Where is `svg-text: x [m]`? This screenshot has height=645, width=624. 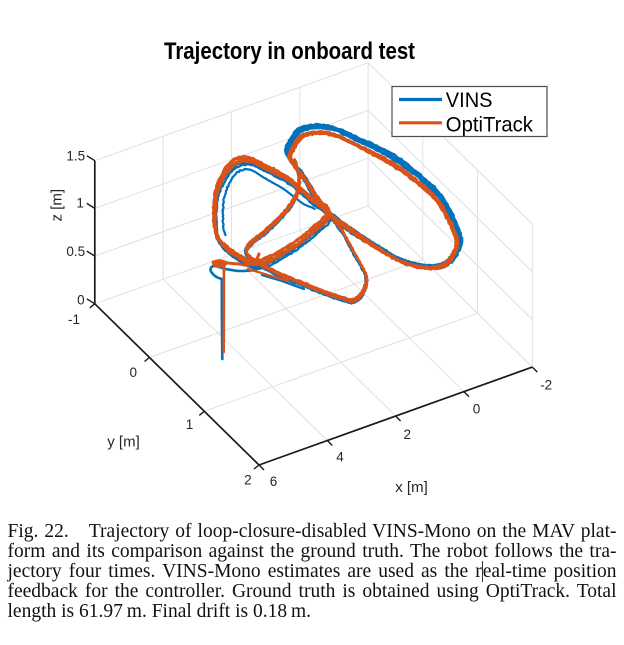
svg-text: x [m] is located at coordinates (411, 487).